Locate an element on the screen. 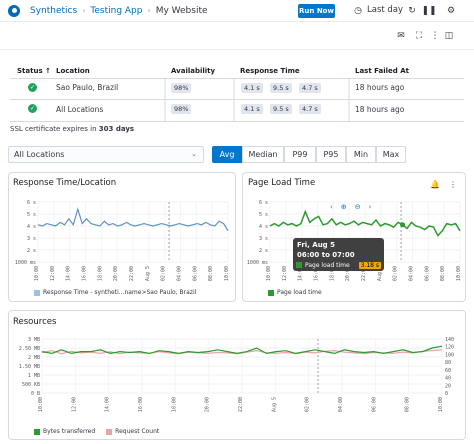  x-tick-label: 02:00 is located at coordinates (164, 273).